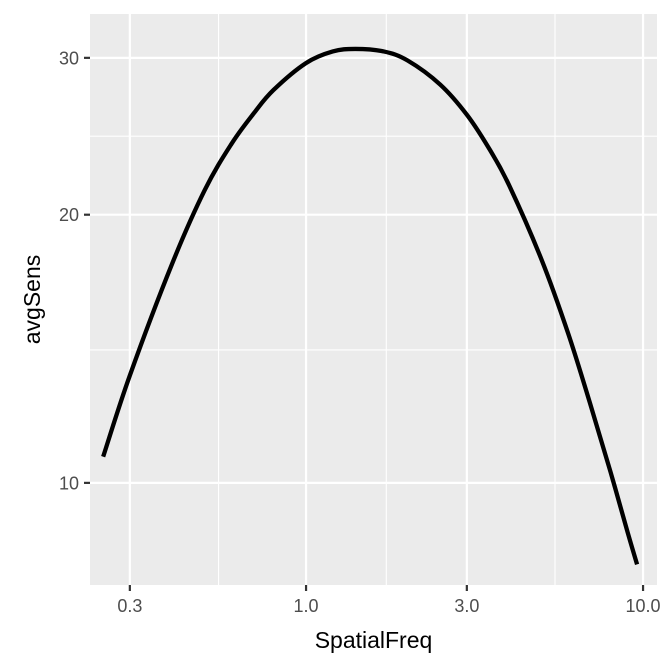 Image resolution: width=672 pixels, height=672 pixels. What do you see at coordinates (643, 606) in the screenshot?
I see `x-tick-label: 10.0` at bounding box center [643, 606].